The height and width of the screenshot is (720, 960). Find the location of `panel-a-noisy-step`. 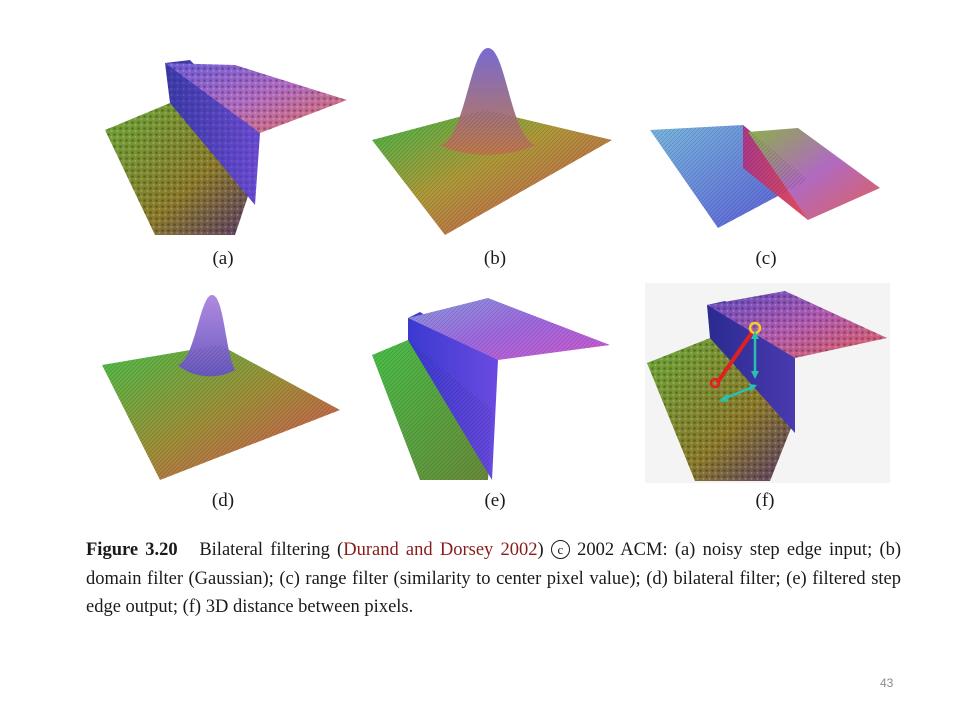

panel-a-noisy-step is located at coordinates (225, 147).